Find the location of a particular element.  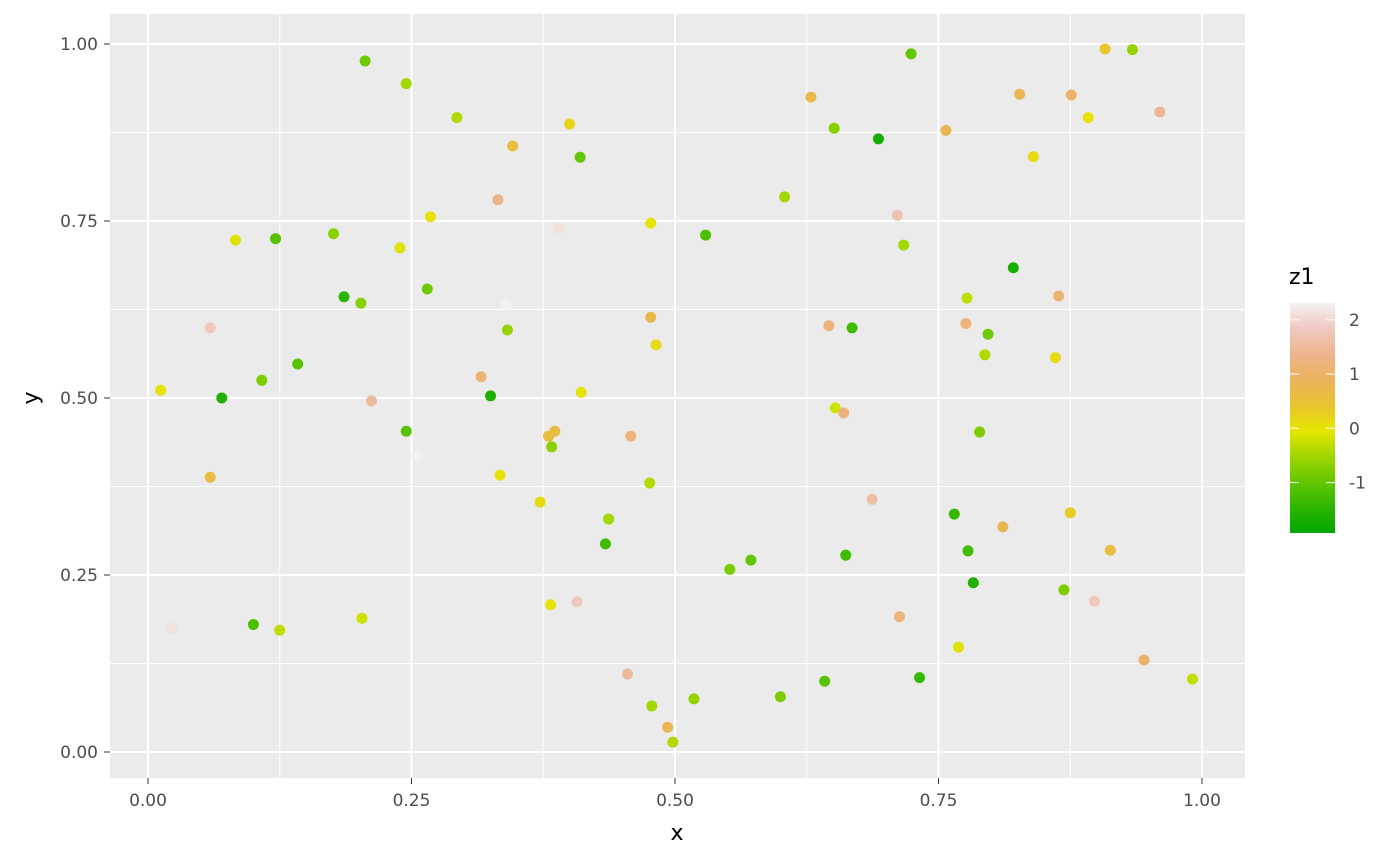

x-tick-label: 0.50 is located at coordinates (675, 801).